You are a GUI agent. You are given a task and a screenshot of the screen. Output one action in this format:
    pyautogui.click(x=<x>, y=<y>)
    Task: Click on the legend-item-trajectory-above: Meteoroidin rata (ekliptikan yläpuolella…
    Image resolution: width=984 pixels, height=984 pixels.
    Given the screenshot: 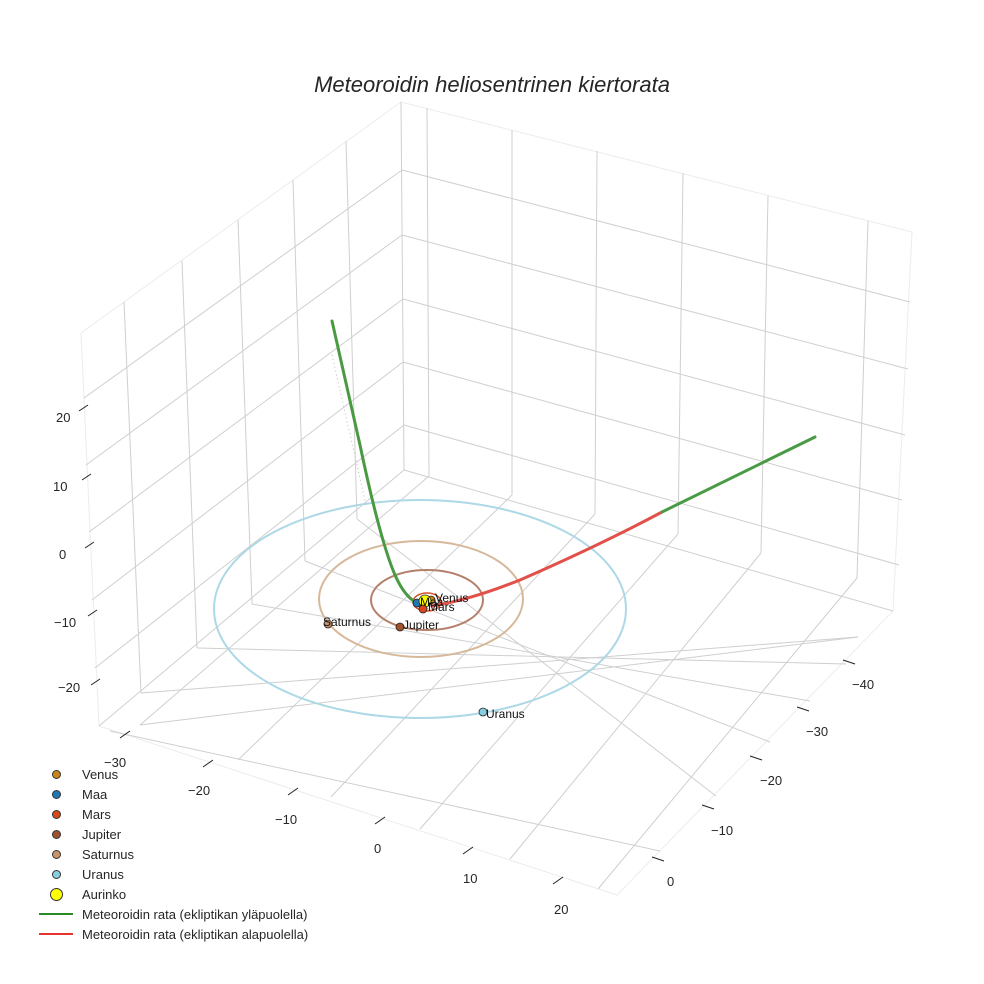 What is the action you would take?
    pyautogui.click(x=173, y=914)
    